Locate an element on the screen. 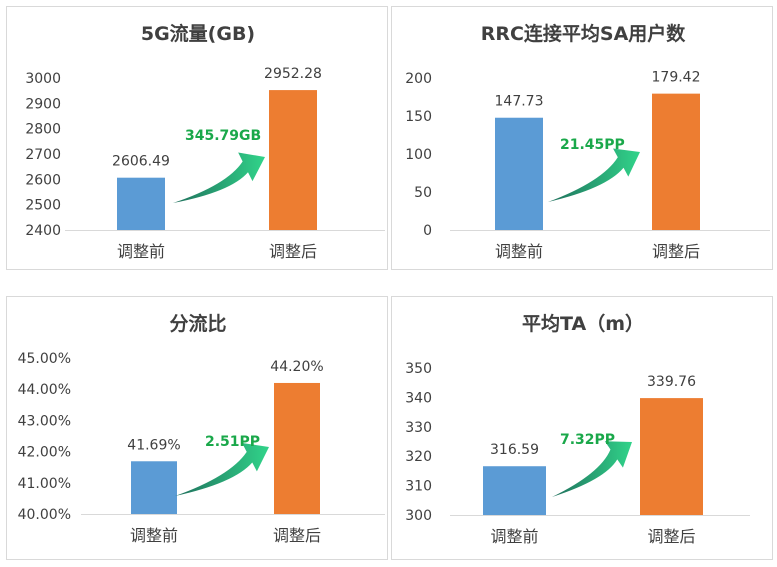 This screenshot has width=777, height=567. data-label: 2606.49 is located at coordinates (141, 162).